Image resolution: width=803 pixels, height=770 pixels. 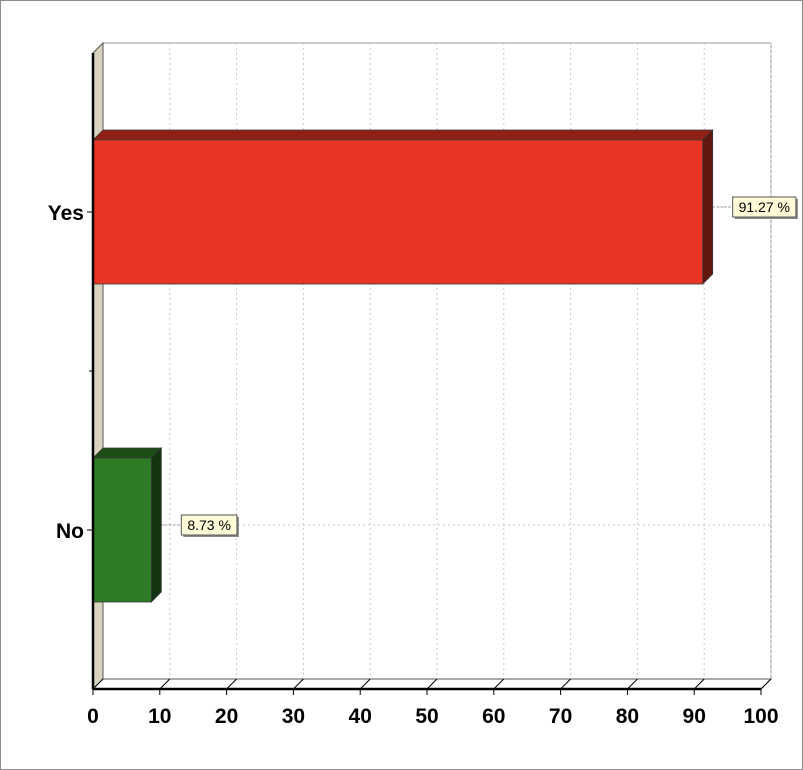 I want to click on data-label: 8.73 %, so click(x=209, y=525).